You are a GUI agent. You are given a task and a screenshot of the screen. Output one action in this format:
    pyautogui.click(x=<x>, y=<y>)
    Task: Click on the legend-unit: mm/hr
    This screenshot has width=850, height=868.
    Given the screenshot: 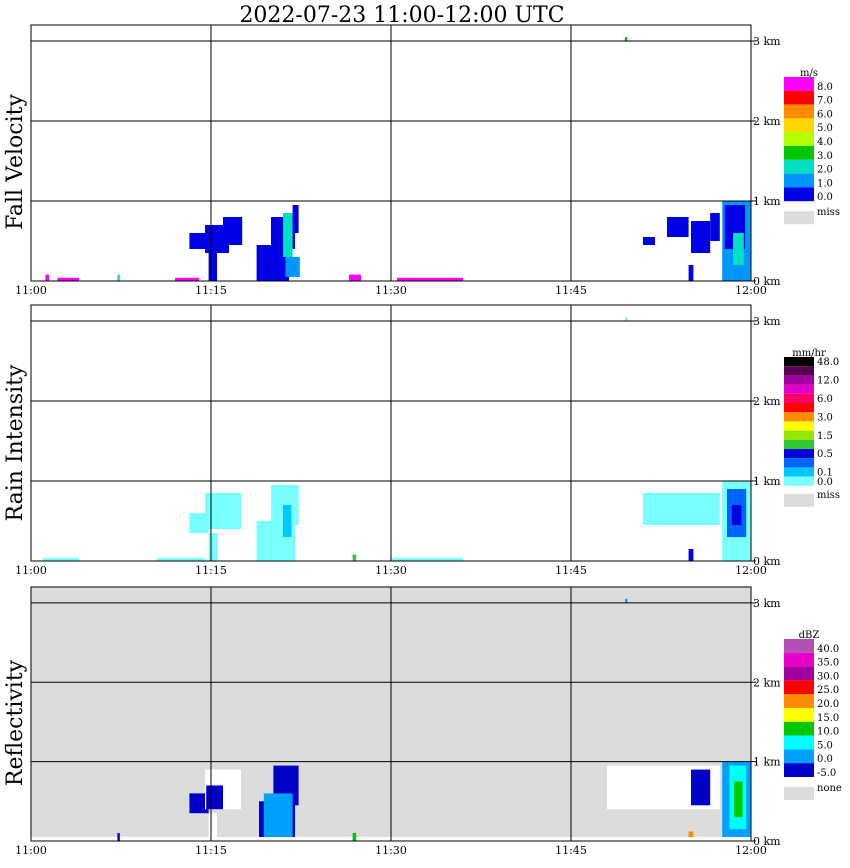 What is the action you would take?
    pyautogui.click(x=809, y=353)
    